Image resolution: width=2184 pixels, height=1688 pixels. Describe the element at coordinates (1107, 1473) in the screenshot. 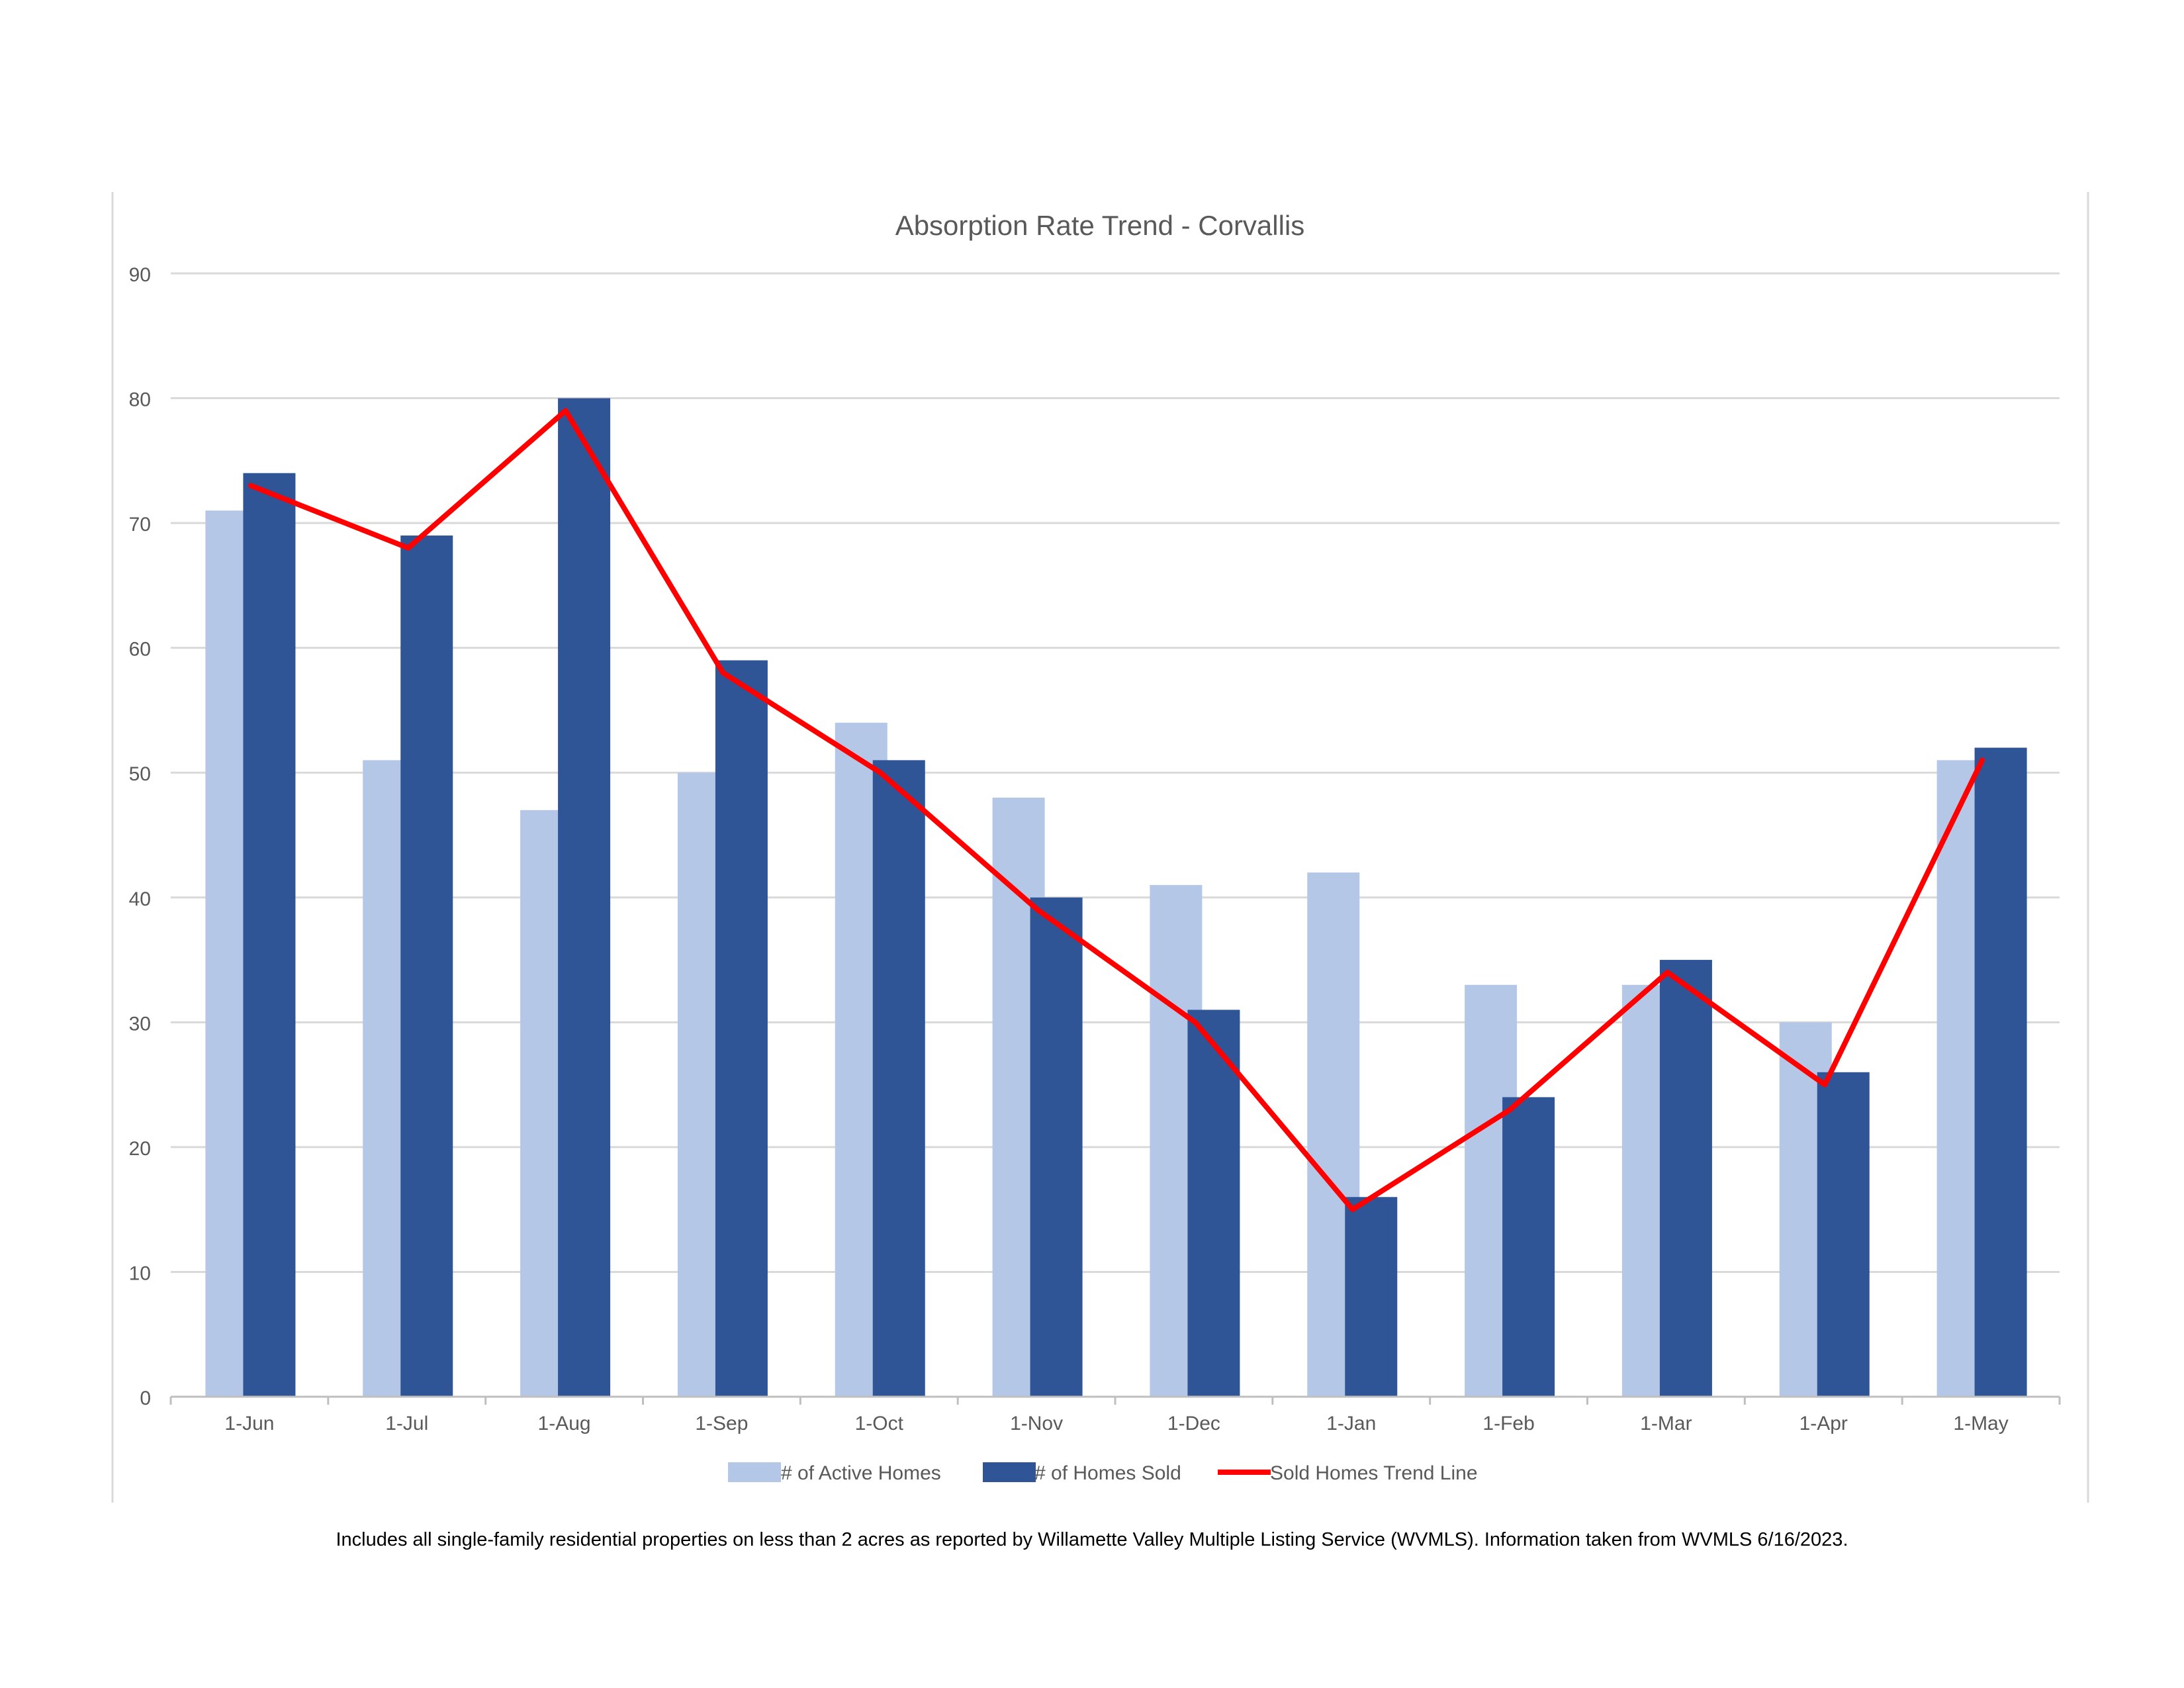

I see `legend-label: # of Homes Sold` at that location.